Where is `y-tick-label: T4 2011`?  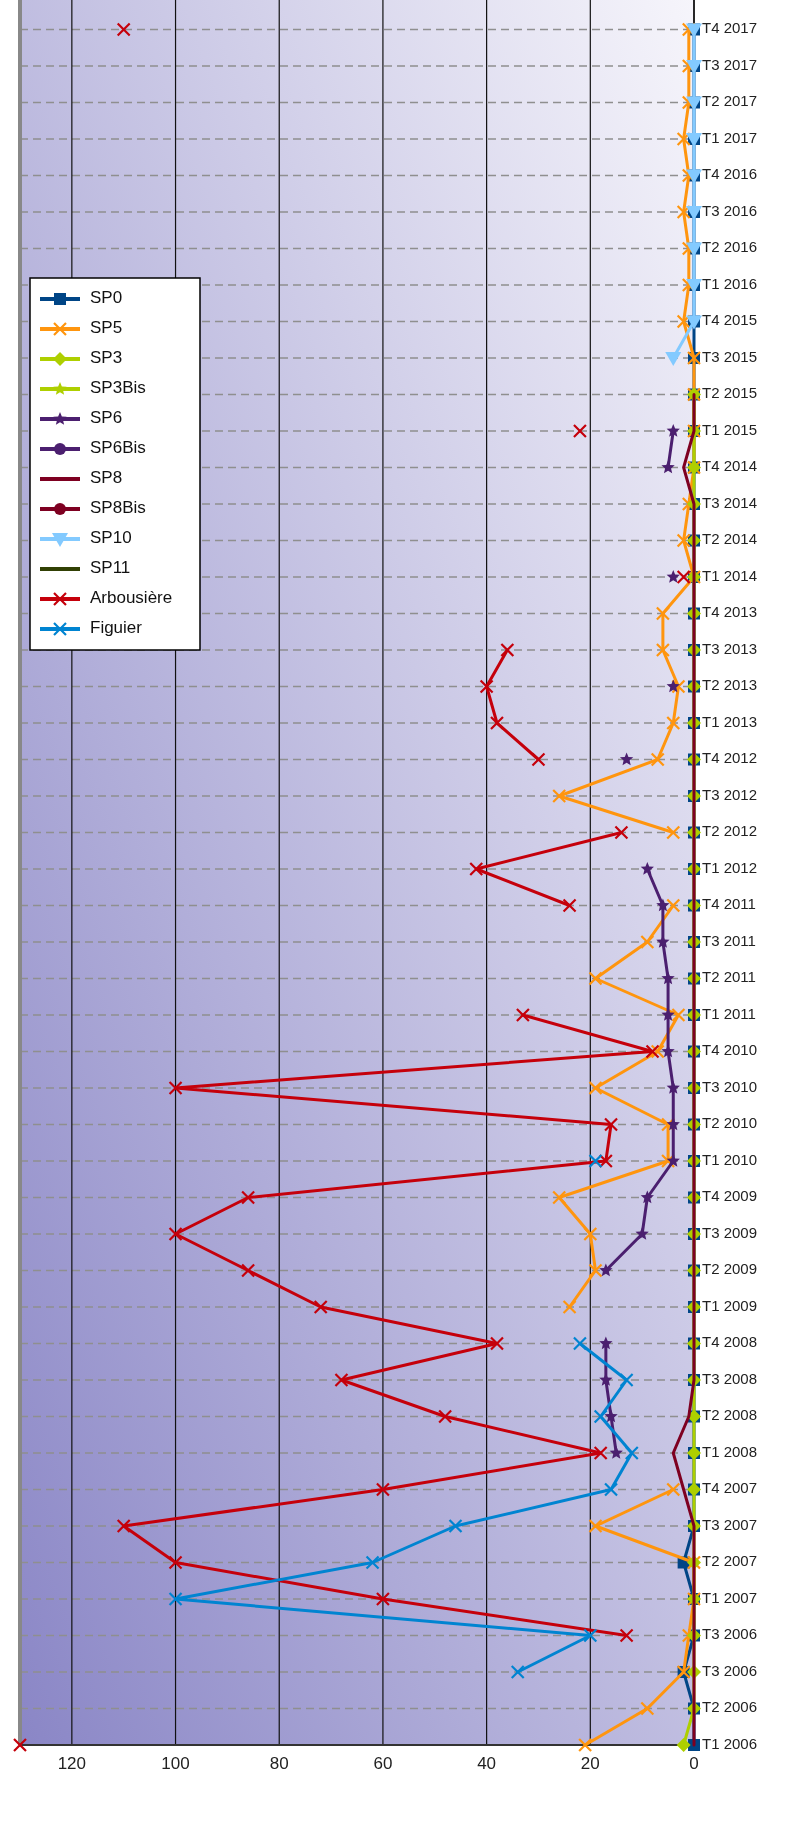
y-tick-label: T4 2011 is located at coordinates (729, 904).